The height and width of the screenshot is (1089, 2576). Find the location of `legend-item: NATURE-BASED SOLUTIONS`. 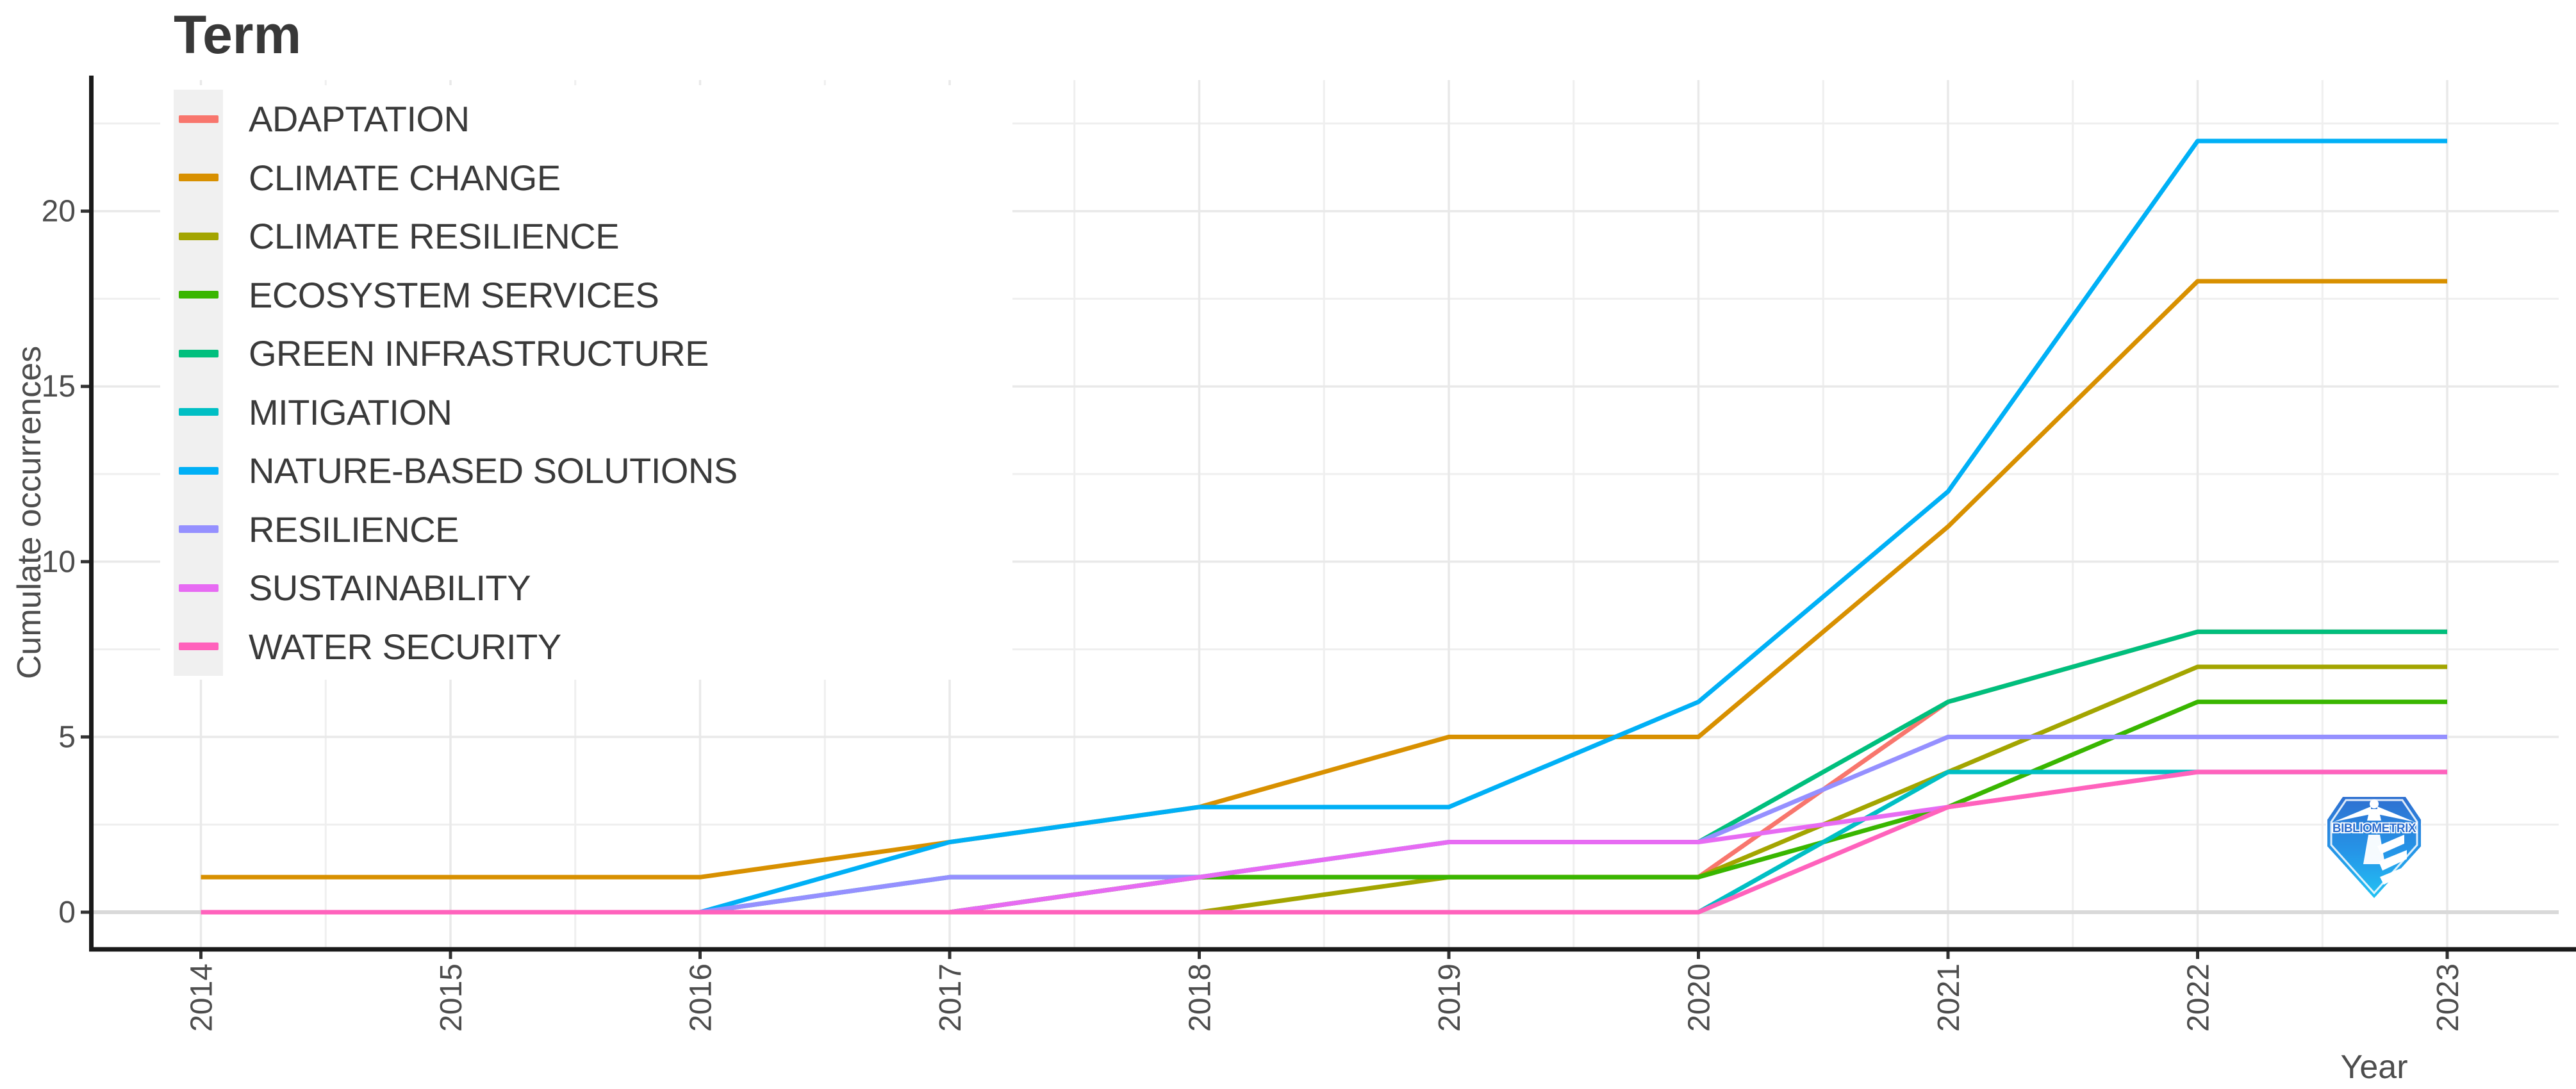

legend-item: NATURE-BASED SOLUTIONS is located at coordinates (590, 471).